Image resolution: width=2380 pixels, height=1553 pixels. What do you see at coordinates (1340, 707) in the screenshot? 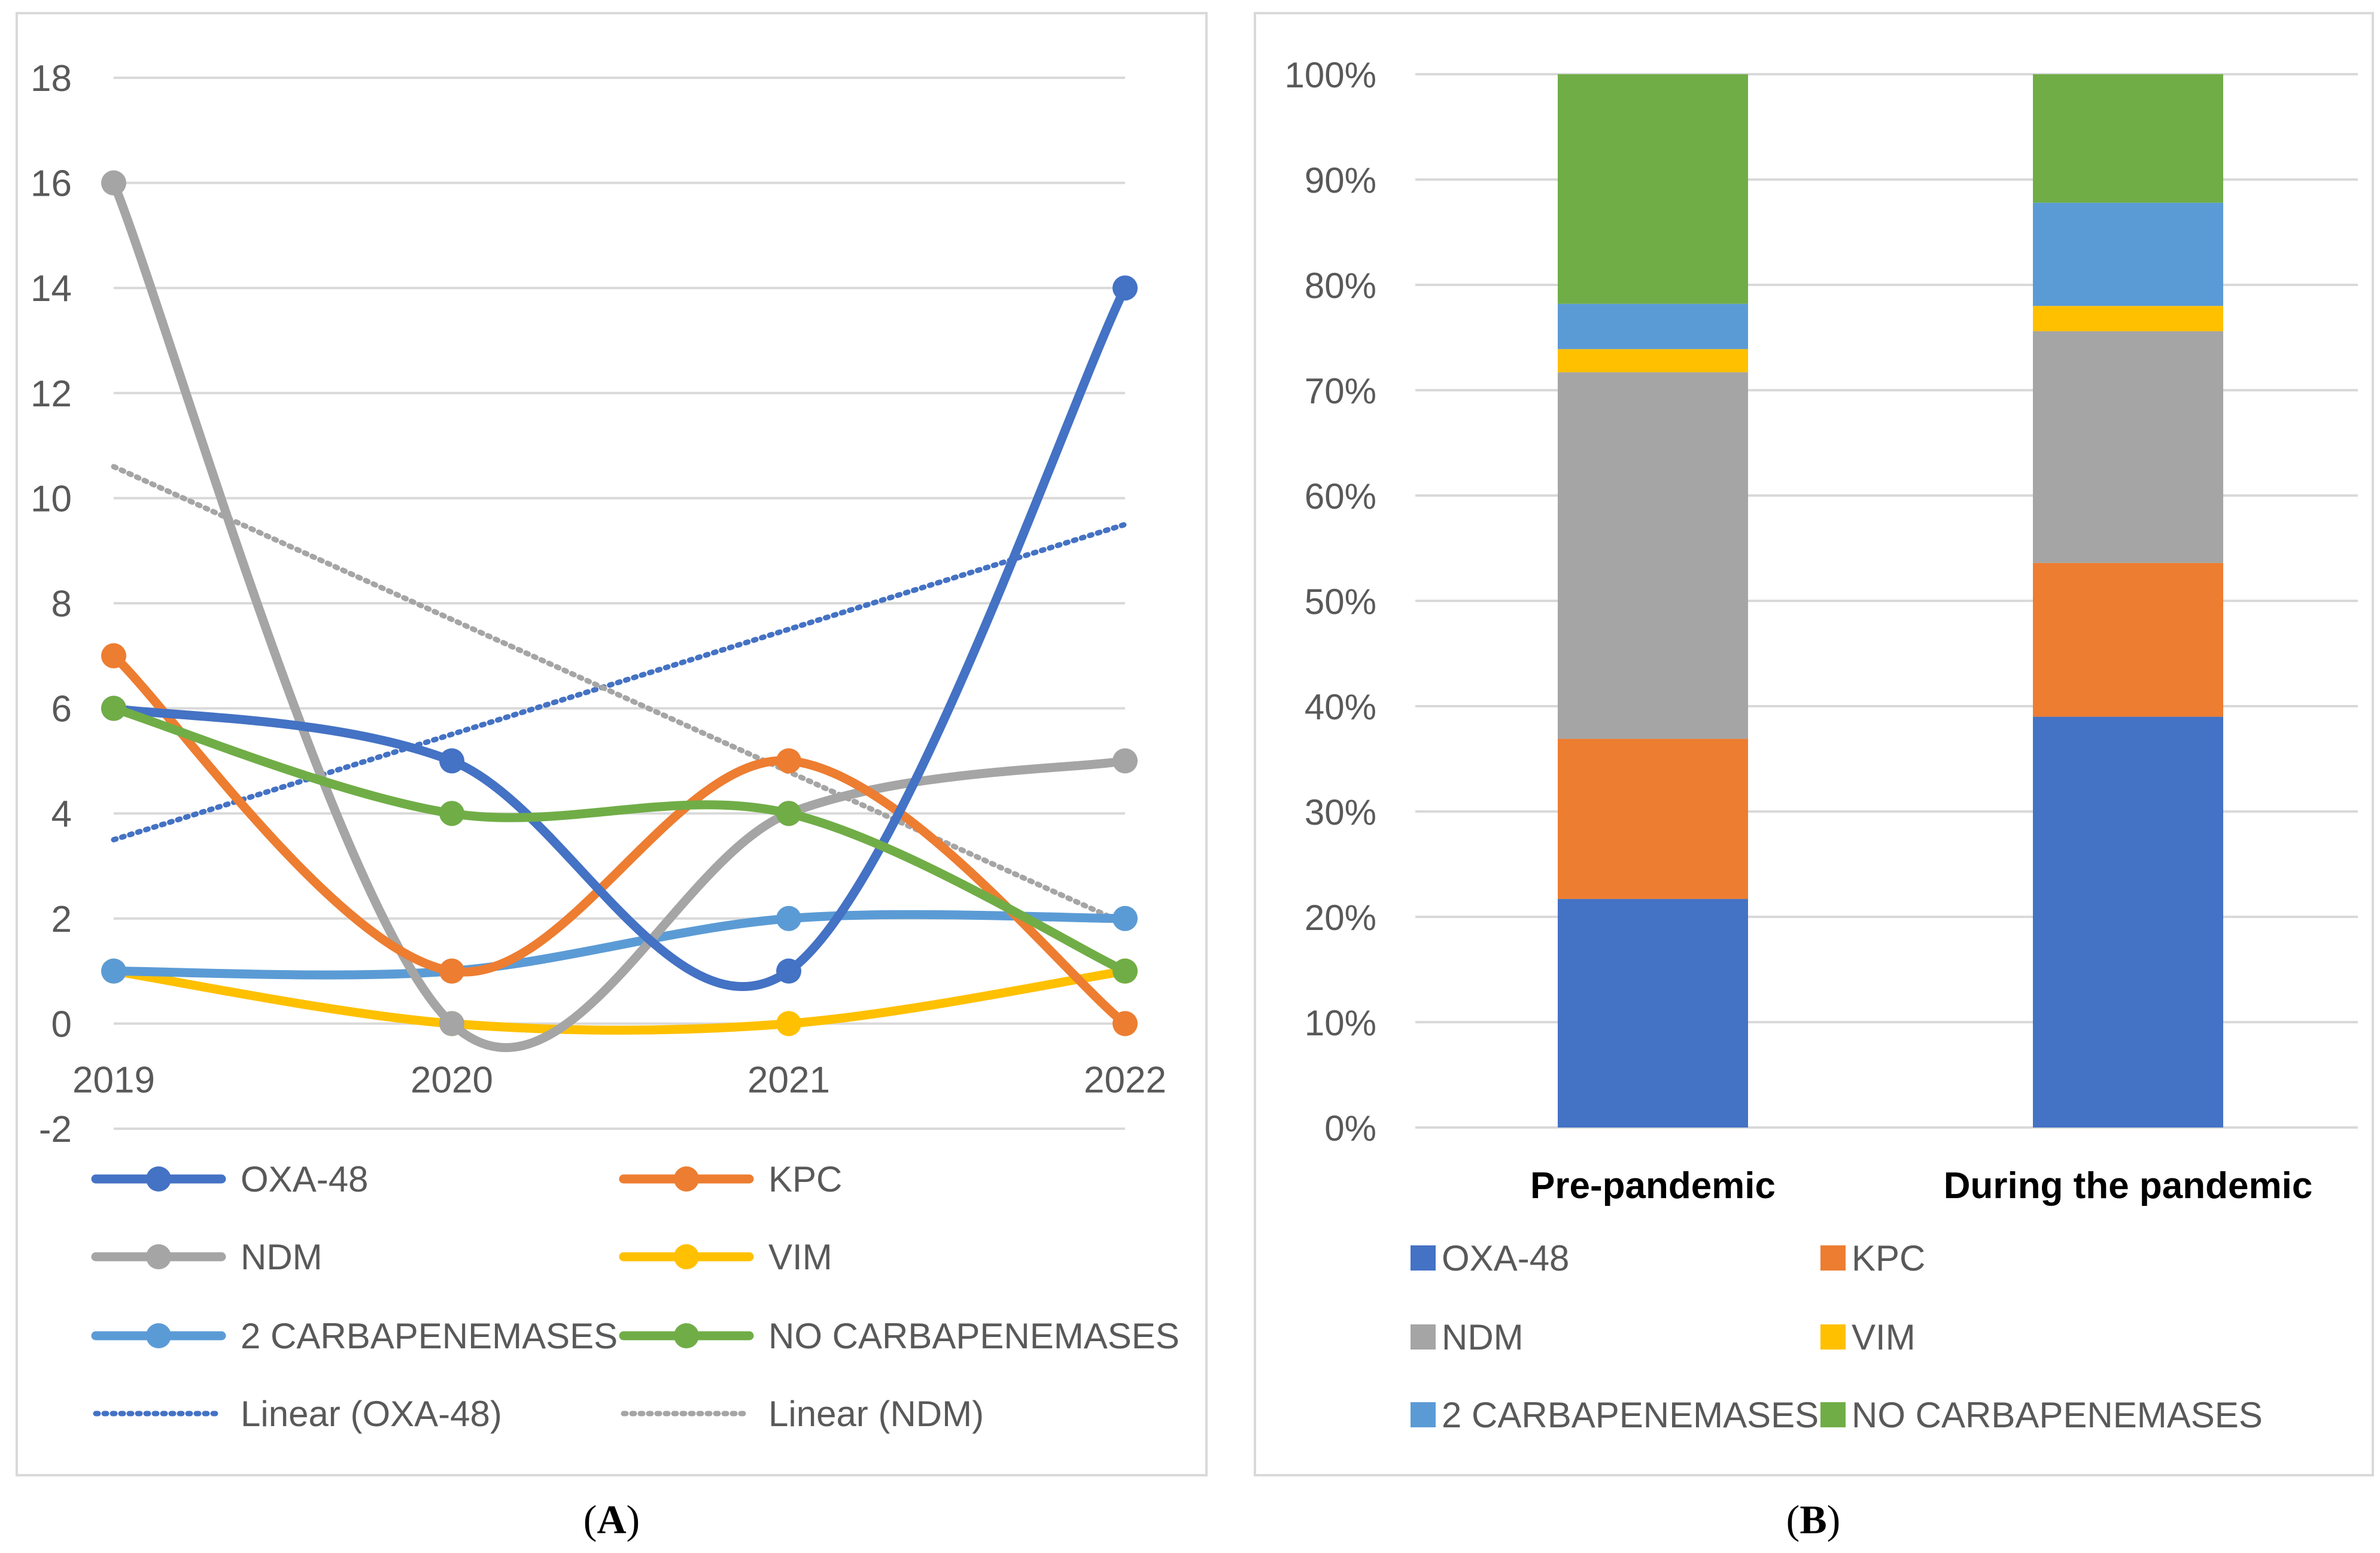
I see `y-tick-label: 40%` at bounding box center [1340, 707].